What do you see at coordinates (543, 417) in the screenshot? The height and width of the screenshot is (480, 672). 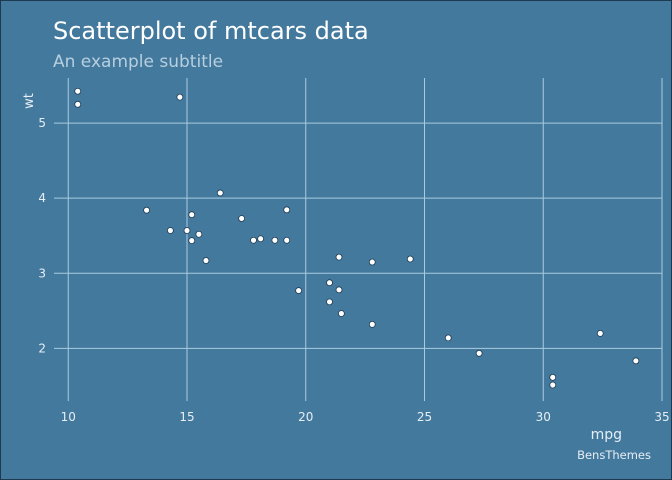 I see `x-tick-label-30: 30` at bounding box center [543, 417].